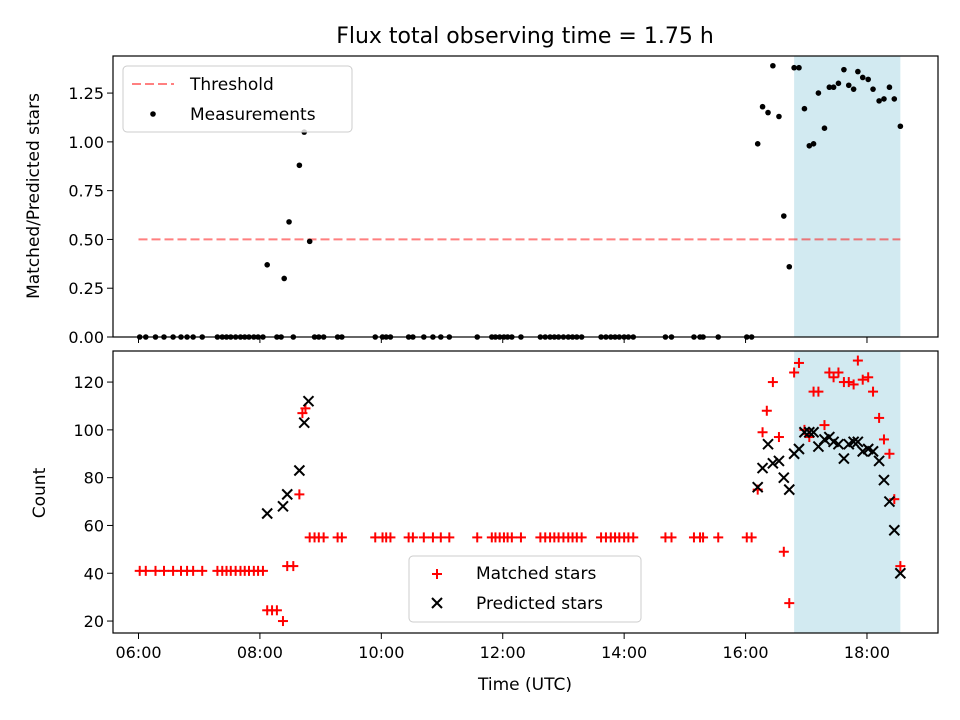 The width and height of the screenshot is (960, 720). What do you see at coordinates (86, 288) in the screenshot?
I see `top-y-tick-label: 0.25` at bounding box center [86, 288].